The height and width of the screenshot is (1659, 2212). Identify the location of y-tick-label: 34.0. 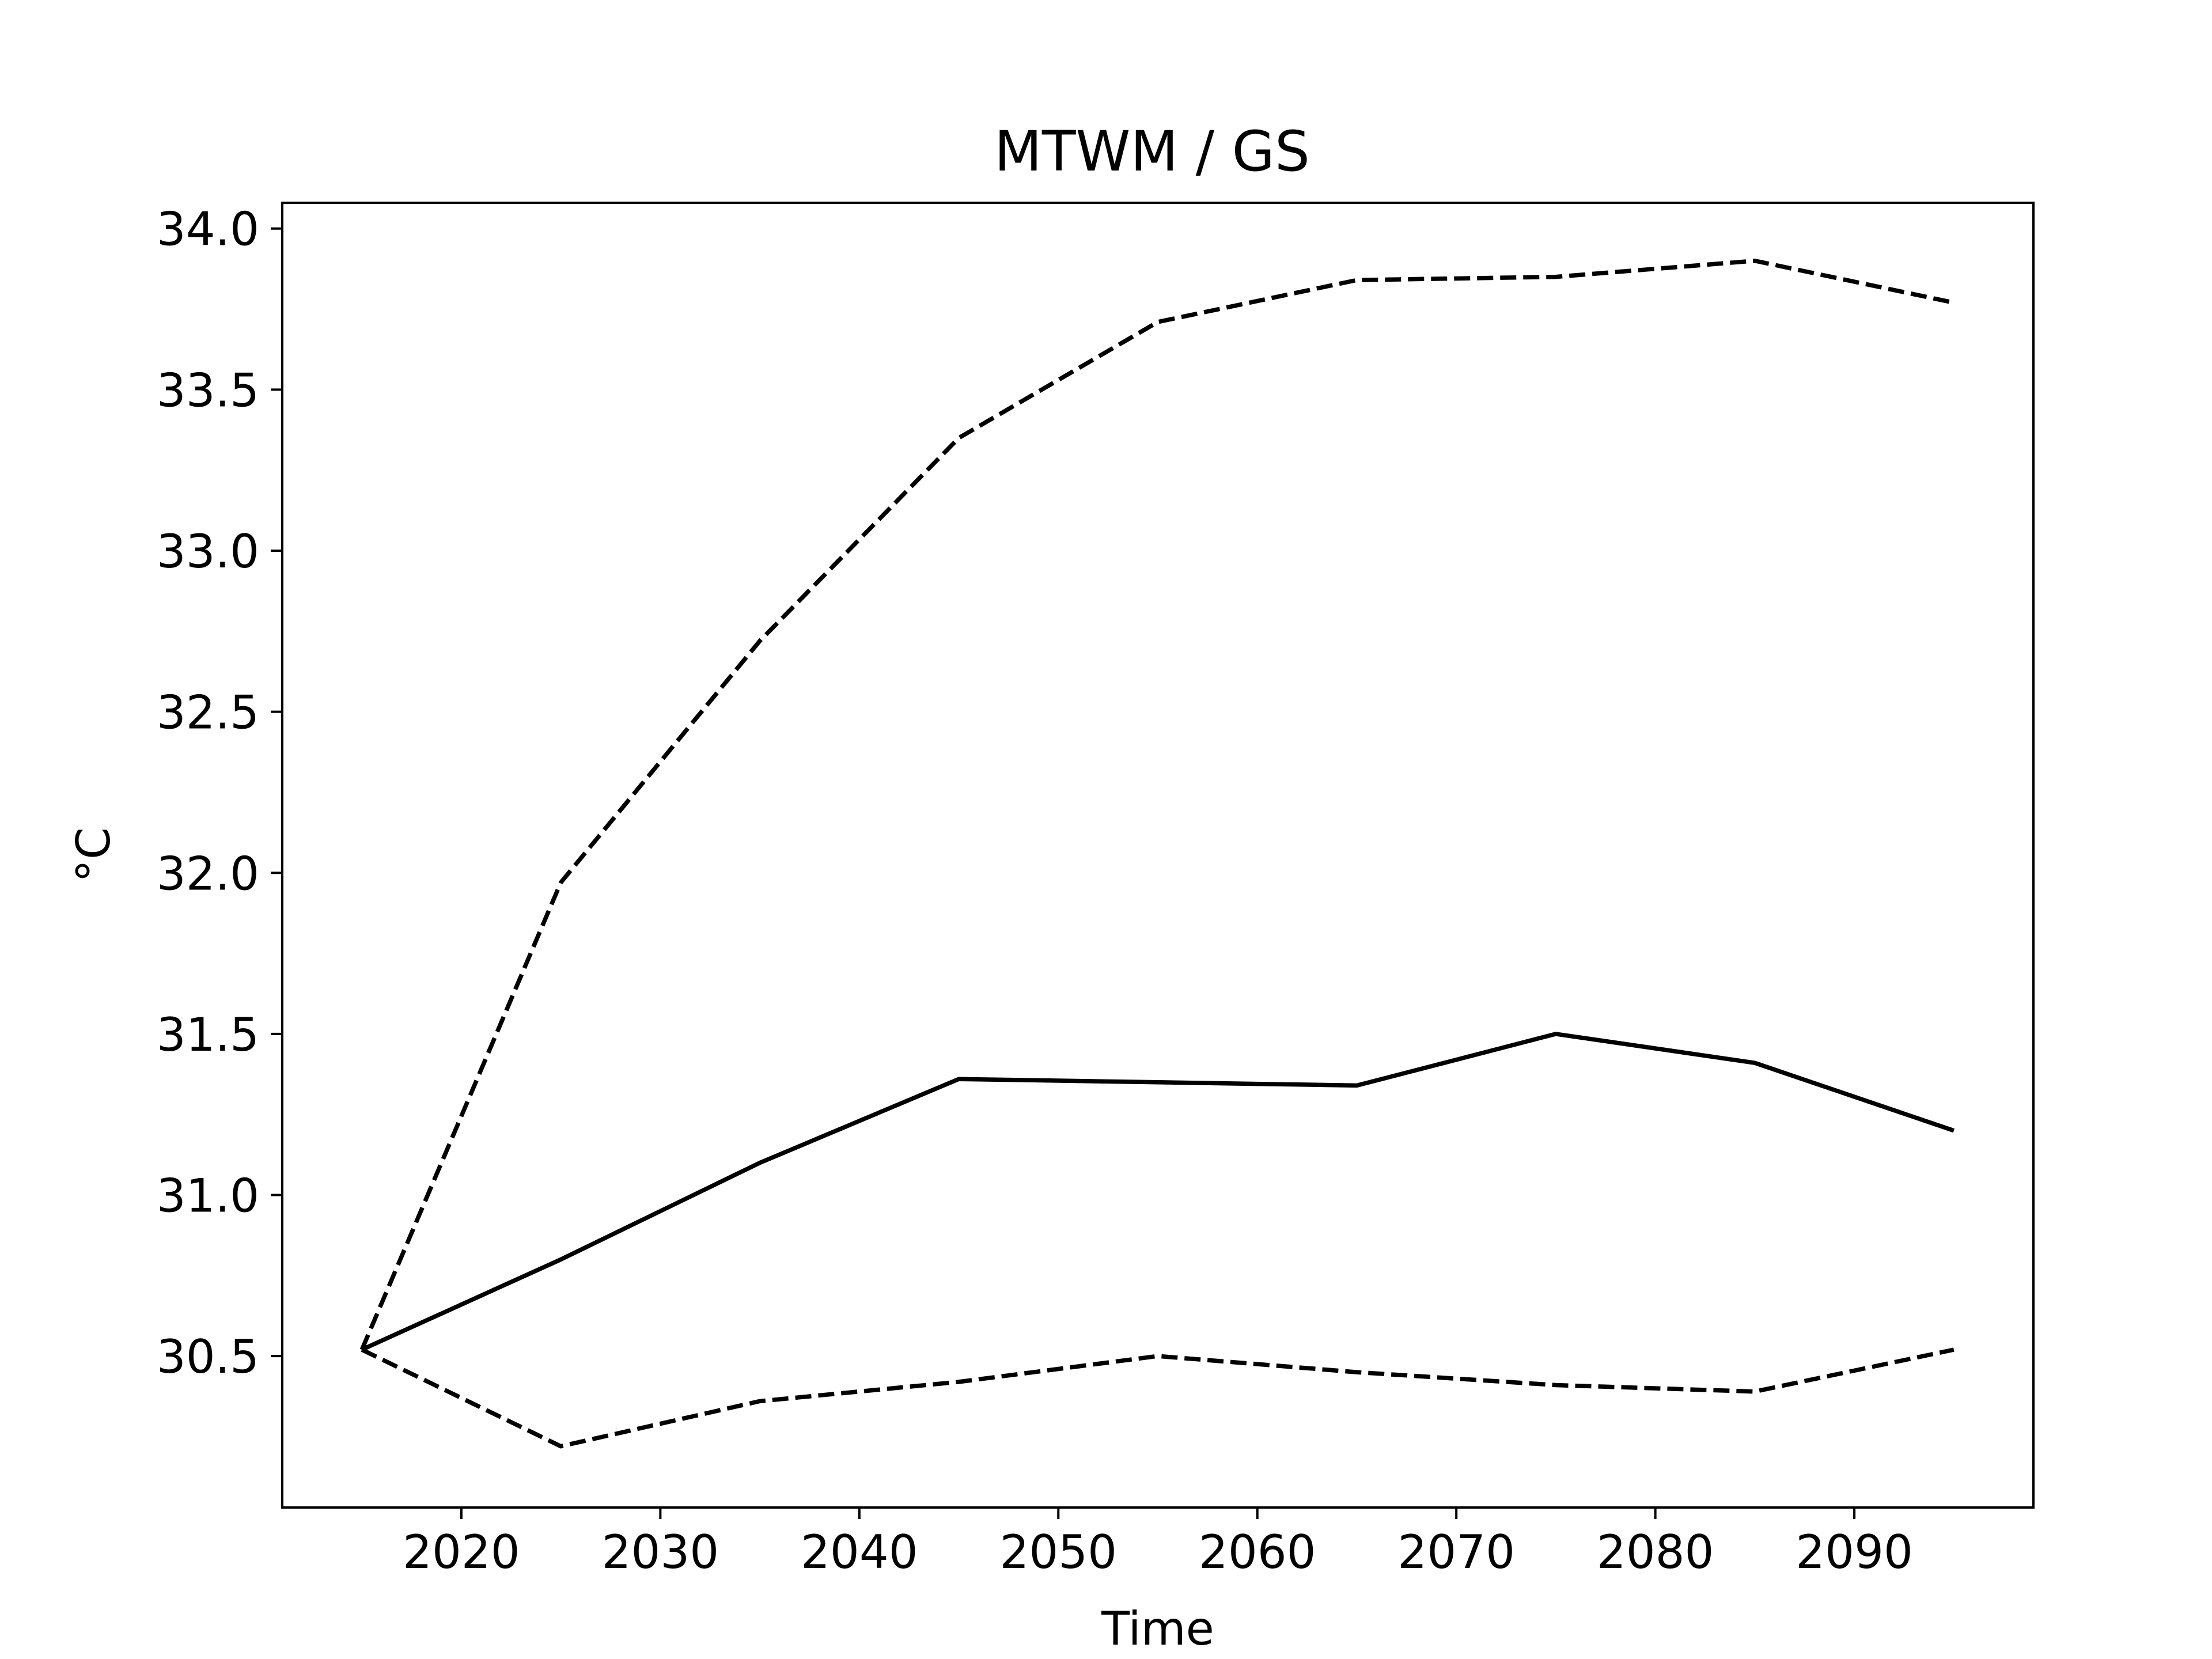
(208, 229).